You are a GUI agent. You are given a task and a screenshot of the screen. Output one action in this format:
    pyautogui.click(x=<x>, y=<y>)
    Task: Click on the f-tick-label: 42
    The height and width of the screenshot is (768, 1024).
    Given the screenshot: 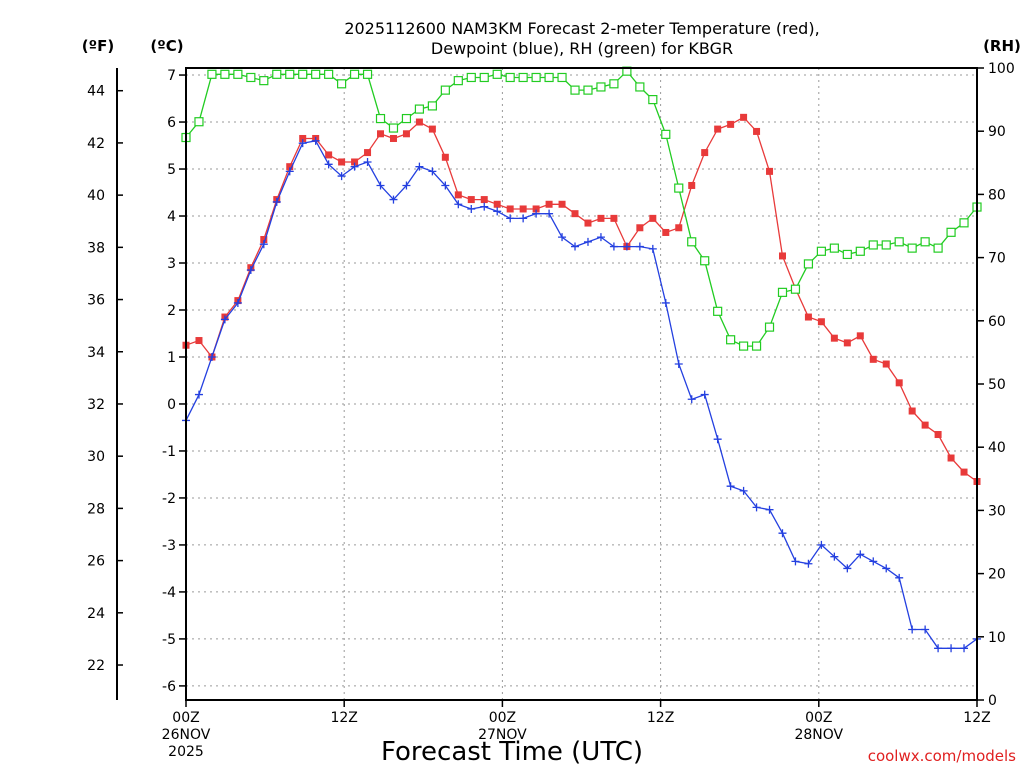 What is the action you would take?
    pyautogui.click(x=96, y=144)
    